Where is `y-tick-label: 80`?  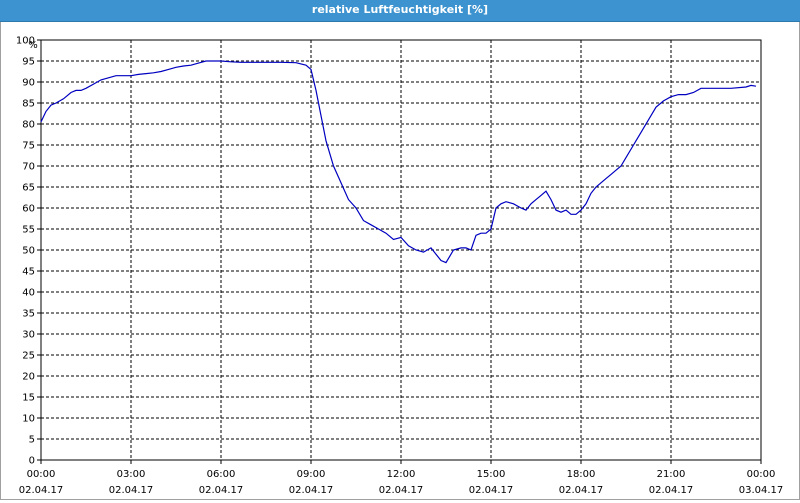 y-tick-label: 80 is located at coordinates (28, 125).